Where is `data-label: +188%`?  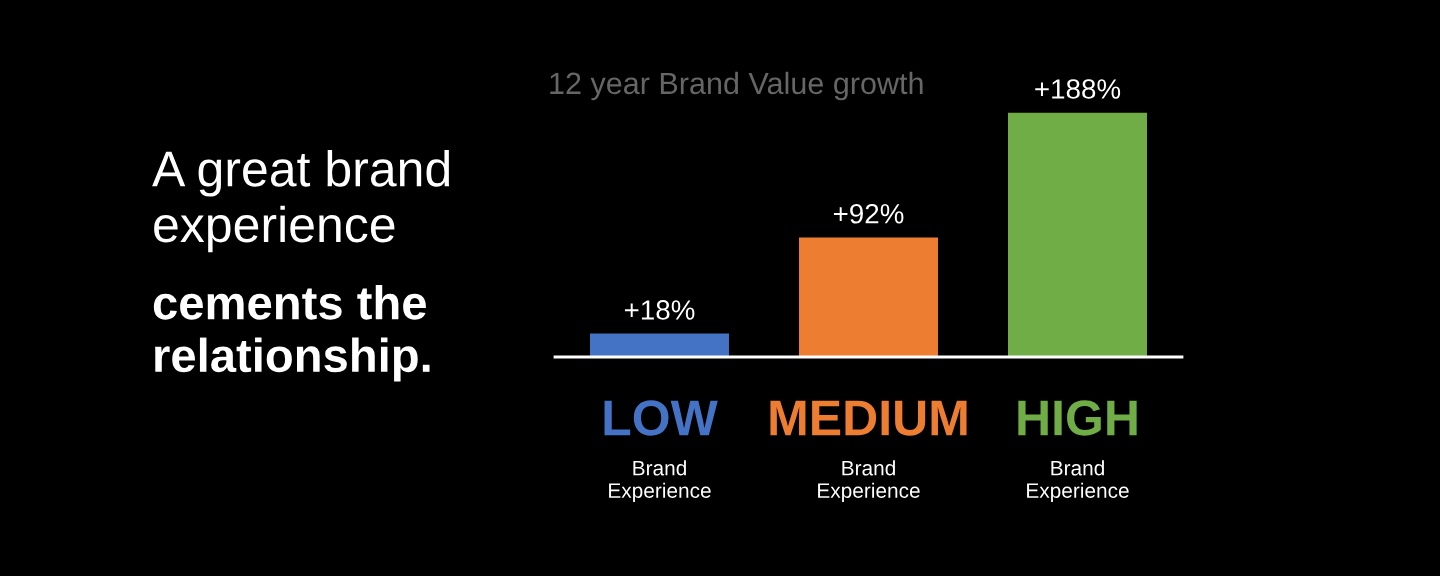 data-label: +188% is located at coordinates (1078, 89).